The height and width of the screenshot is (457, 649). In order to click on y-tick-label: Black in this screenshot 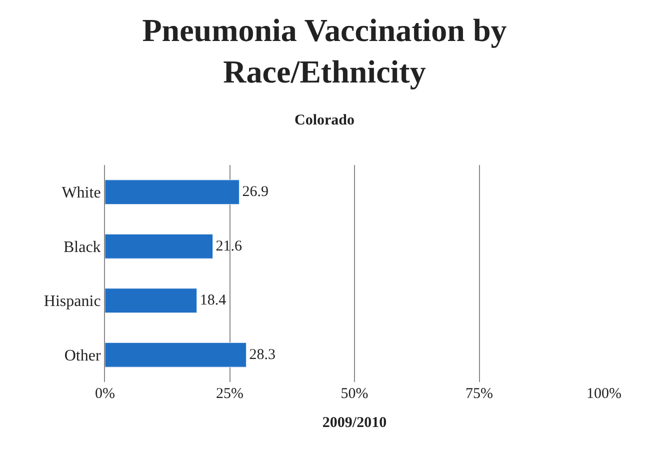, I will do `click(82, 247)`.